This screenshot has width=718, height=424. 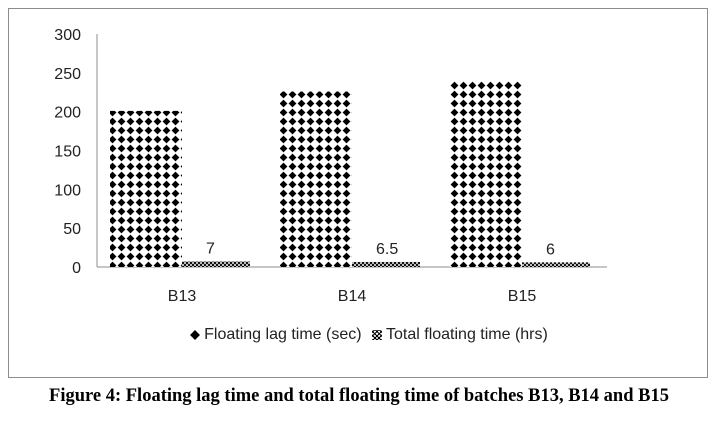 What do you see at coordinates (67, 113) in the screenshot?
I see `y-tick-label-4: 200` at bounding box center [67, 113].